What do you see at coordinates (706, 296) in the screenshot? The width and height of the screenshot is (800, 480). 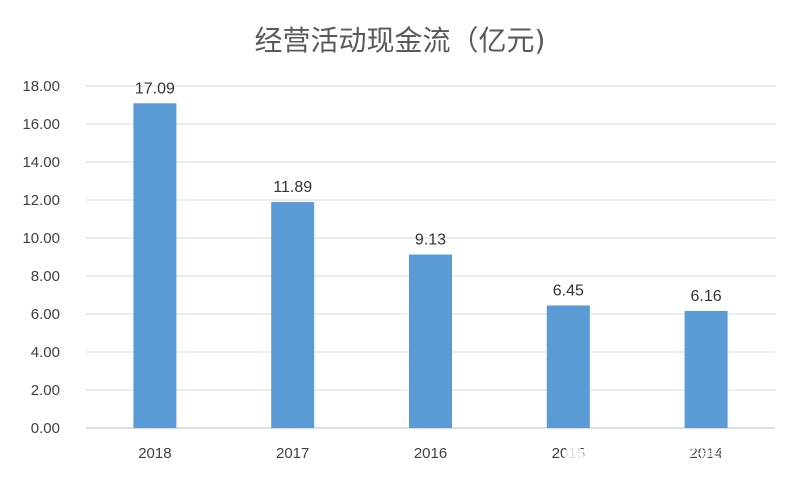 I see `data-label-2014: 6.16` at bounding box center [706, 296].